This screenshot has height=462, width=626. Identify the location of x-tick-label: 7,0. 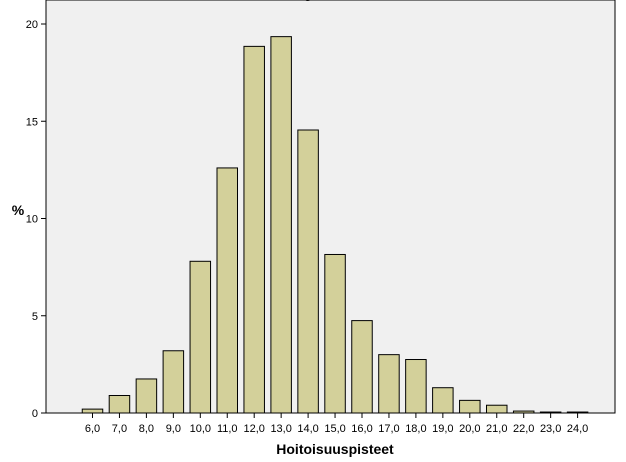
(119, 429).